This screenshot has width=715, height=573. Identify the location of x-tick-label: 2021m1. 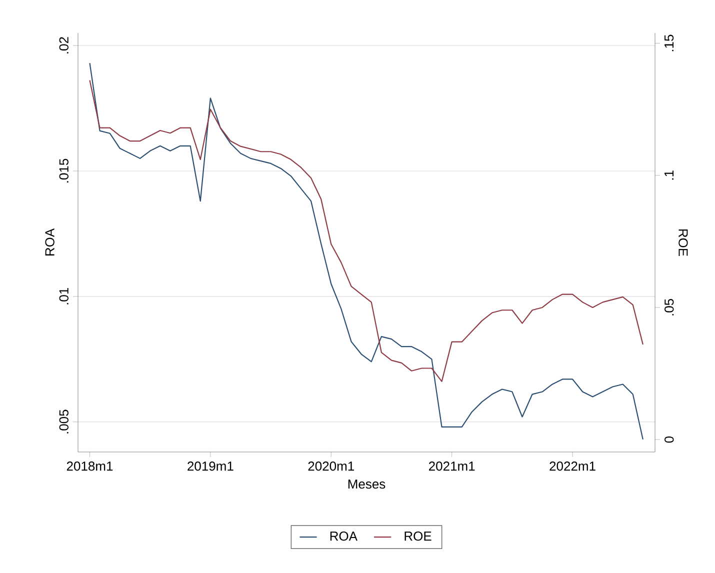
(452, 466).